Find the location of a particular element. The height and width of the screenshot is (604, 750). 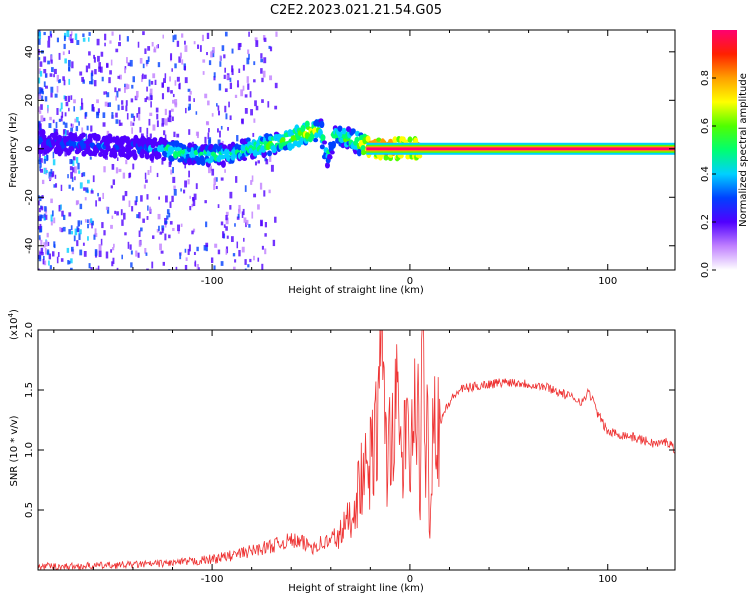

y-tick-label: 20 is located at coordinates (29, 100).